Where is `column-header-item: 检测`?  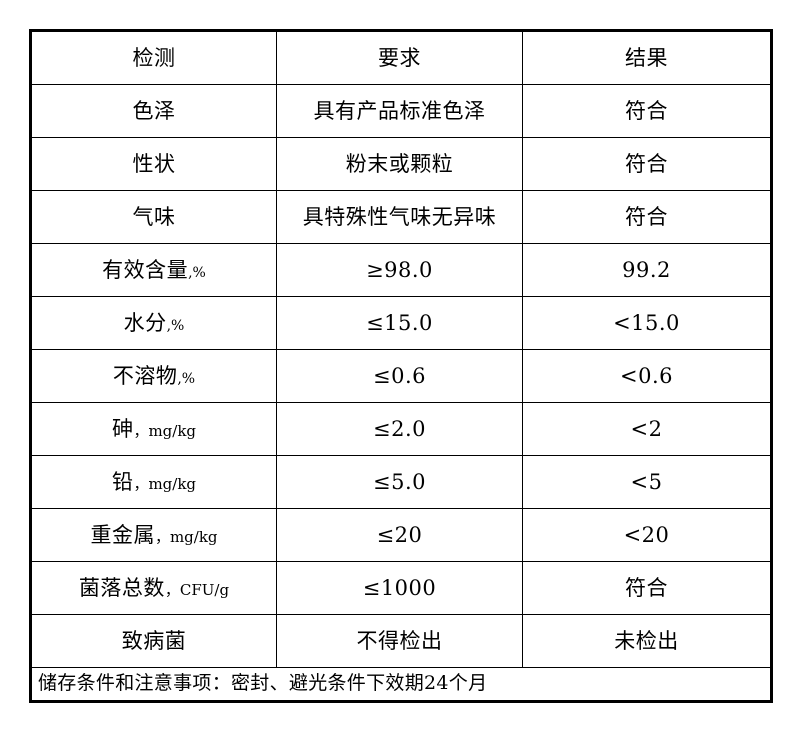
column-header-item: 检测 is located at coordinates (153, 57).